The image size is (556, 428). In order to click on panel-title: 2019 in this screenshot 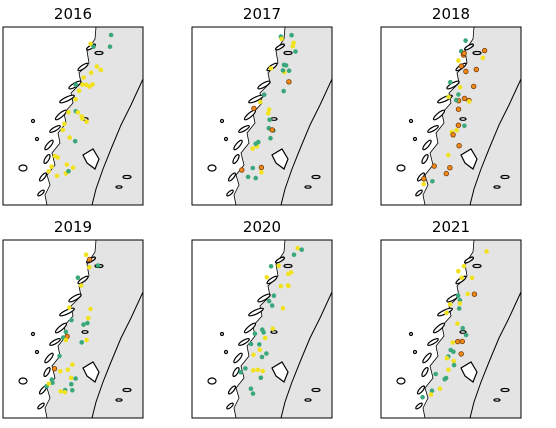, I will do `click(73, 227)`.